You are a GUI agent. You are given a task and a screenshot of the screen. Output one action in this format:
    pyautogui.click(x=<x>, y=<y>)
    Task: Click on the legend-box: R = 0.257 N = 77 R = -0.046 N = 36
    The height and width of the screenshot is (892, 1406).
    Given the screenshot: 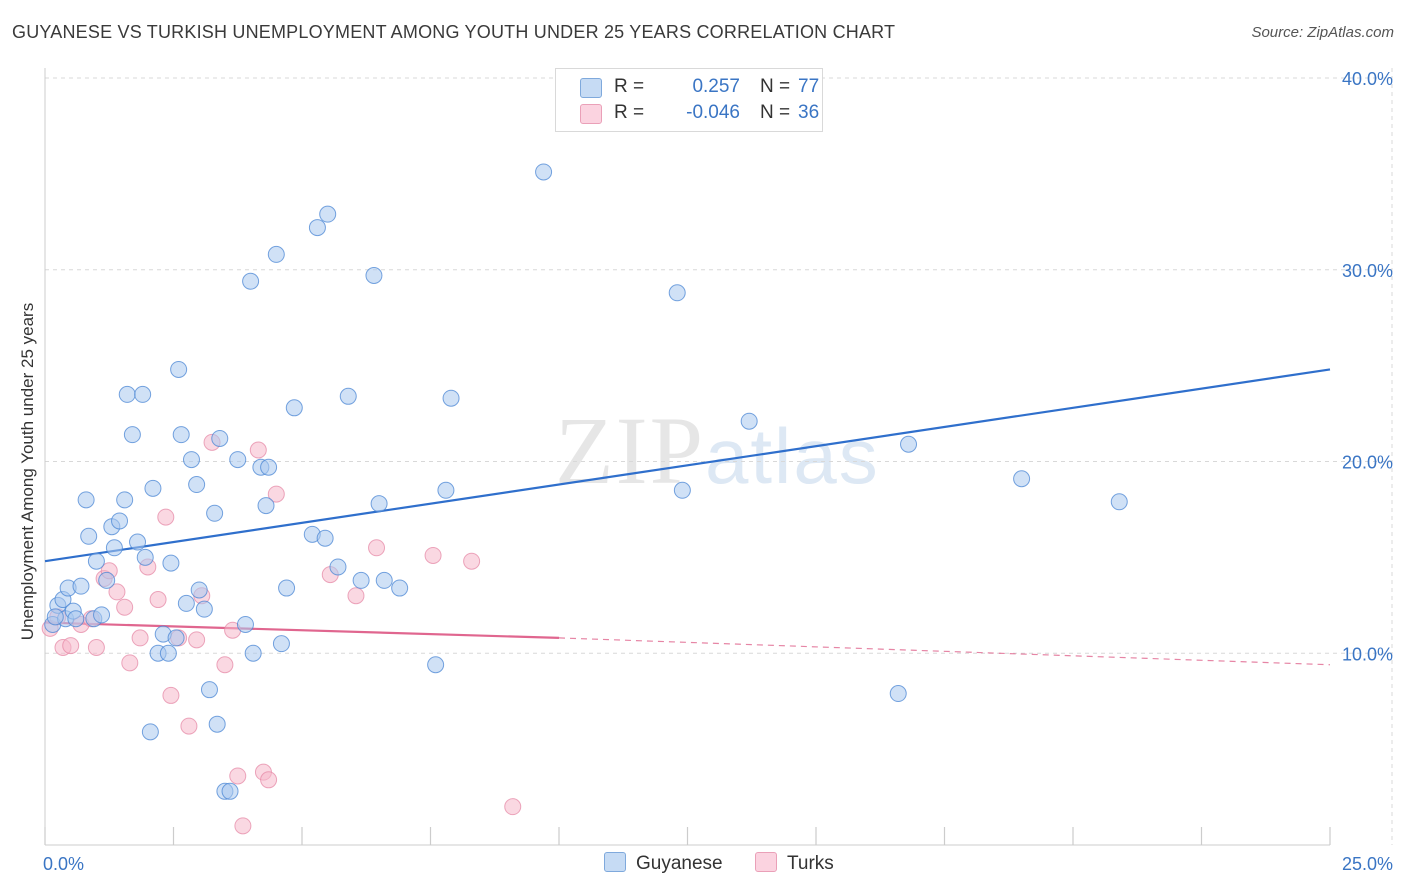 What is the action you would take?
    pyautogui.click(x=689, y=100)
    